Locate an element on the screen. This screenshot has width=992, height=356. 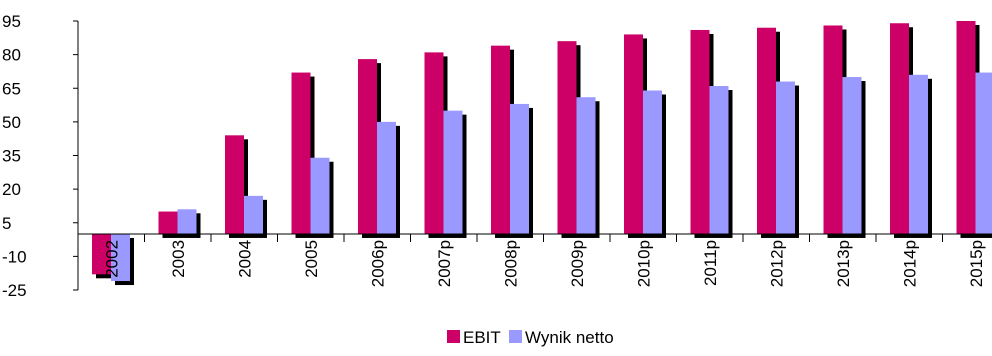
x-tick-label: 2010p is located at coordinates (643, 263).